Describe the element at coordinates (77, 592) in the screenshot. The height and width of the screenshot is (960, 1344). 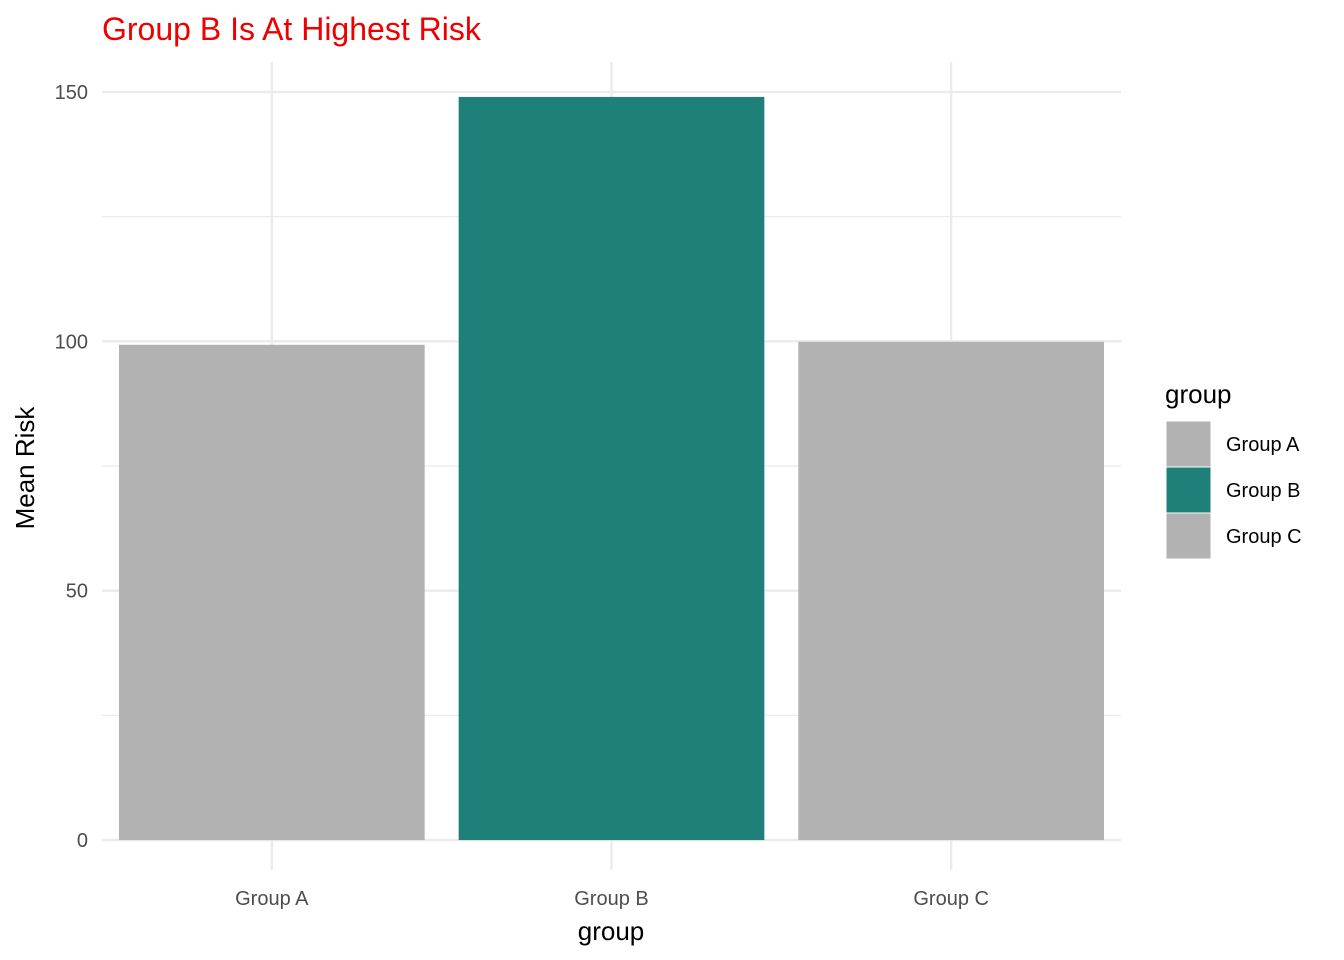
I see `y-tick-label: 50` at that location.